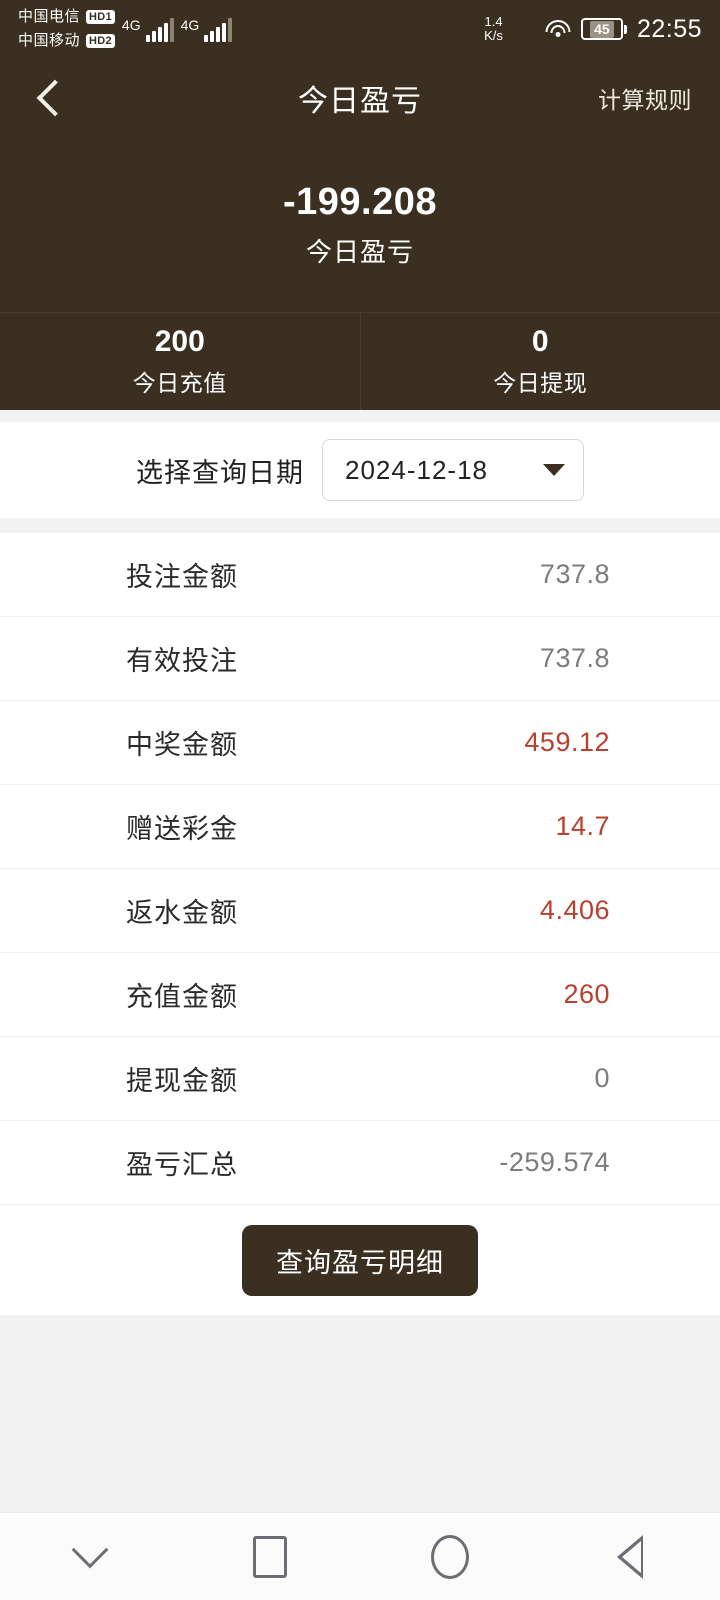  What do you see at coordinates (180, 361) in the screenshot?
I see `stat-deposit: 200 今日充值` at bounding box center [180, 361].